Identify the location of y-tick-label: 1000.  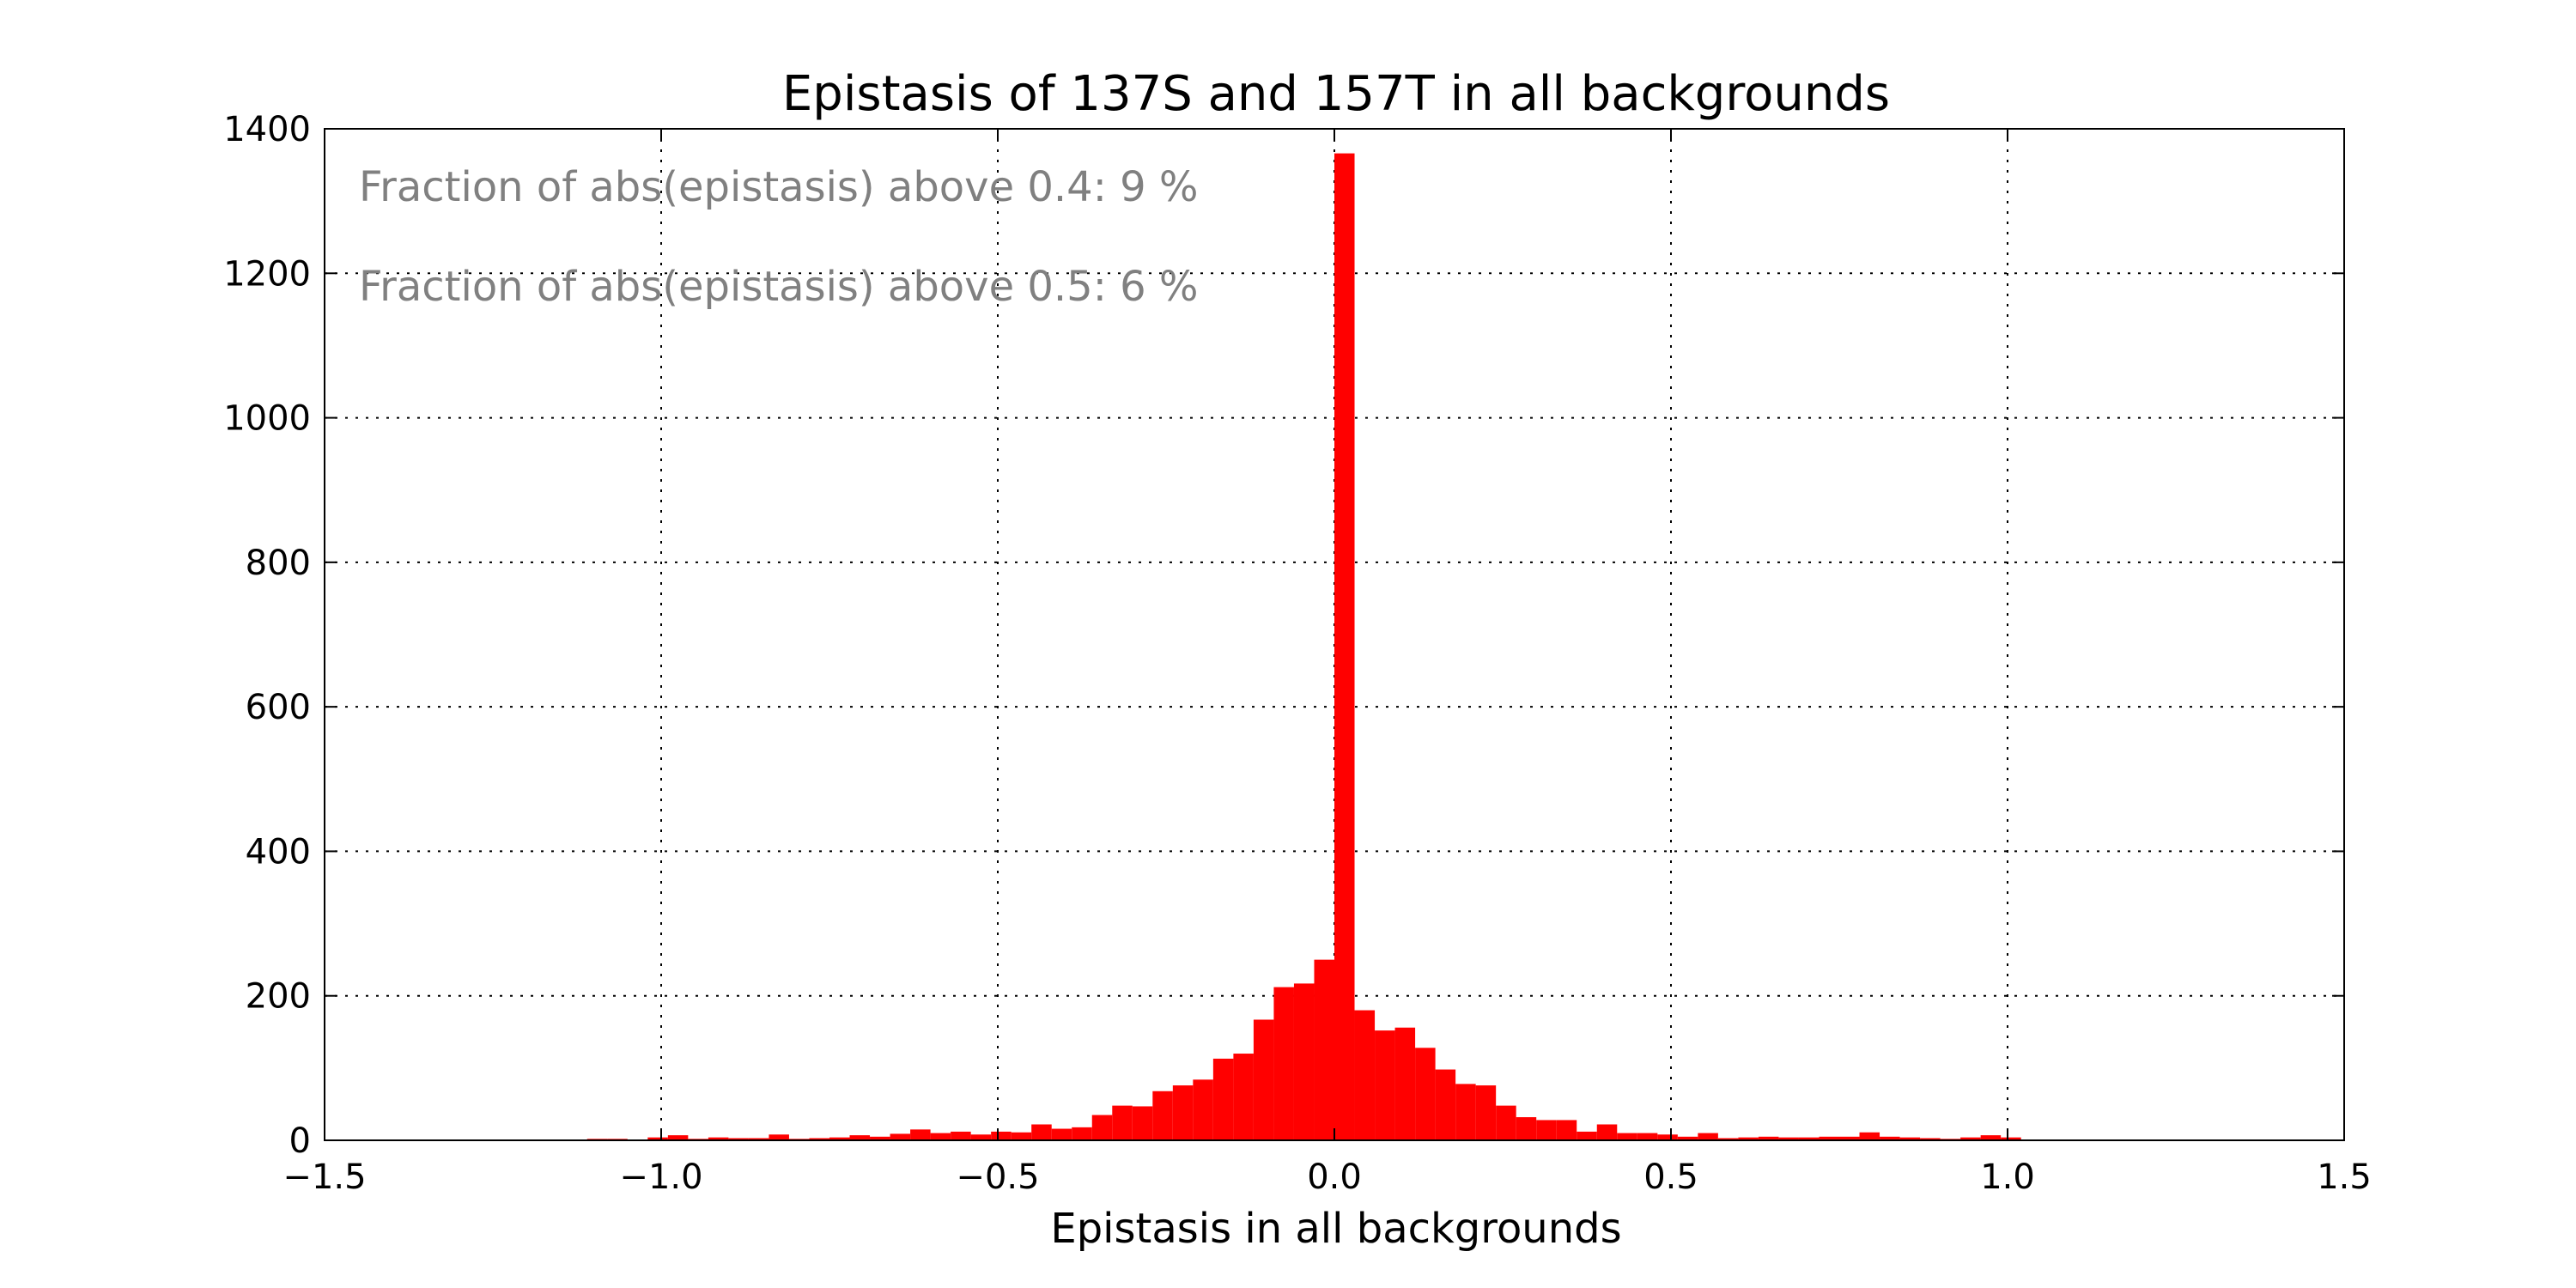
(267, 419).